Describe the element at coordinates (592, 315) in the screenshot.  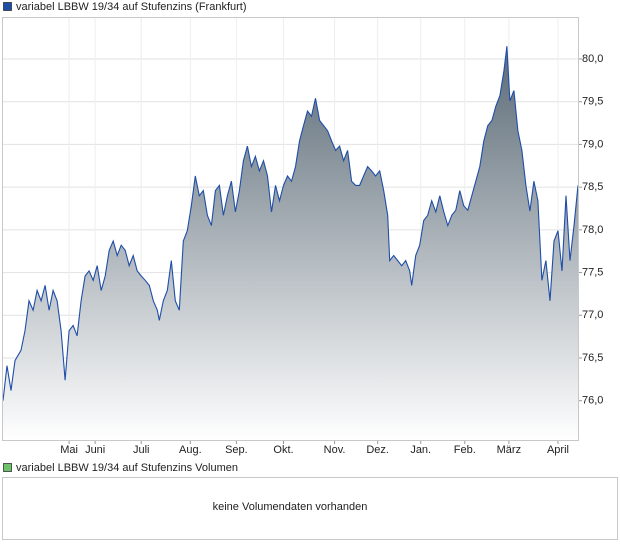
I see `y-tick-label: 77,0` at that location.